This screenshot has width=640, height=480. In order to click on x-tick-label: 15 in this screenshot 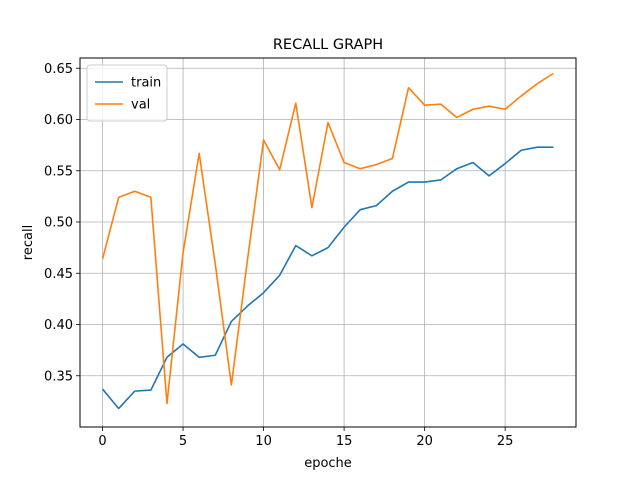, I will do `click(344, 441)`.